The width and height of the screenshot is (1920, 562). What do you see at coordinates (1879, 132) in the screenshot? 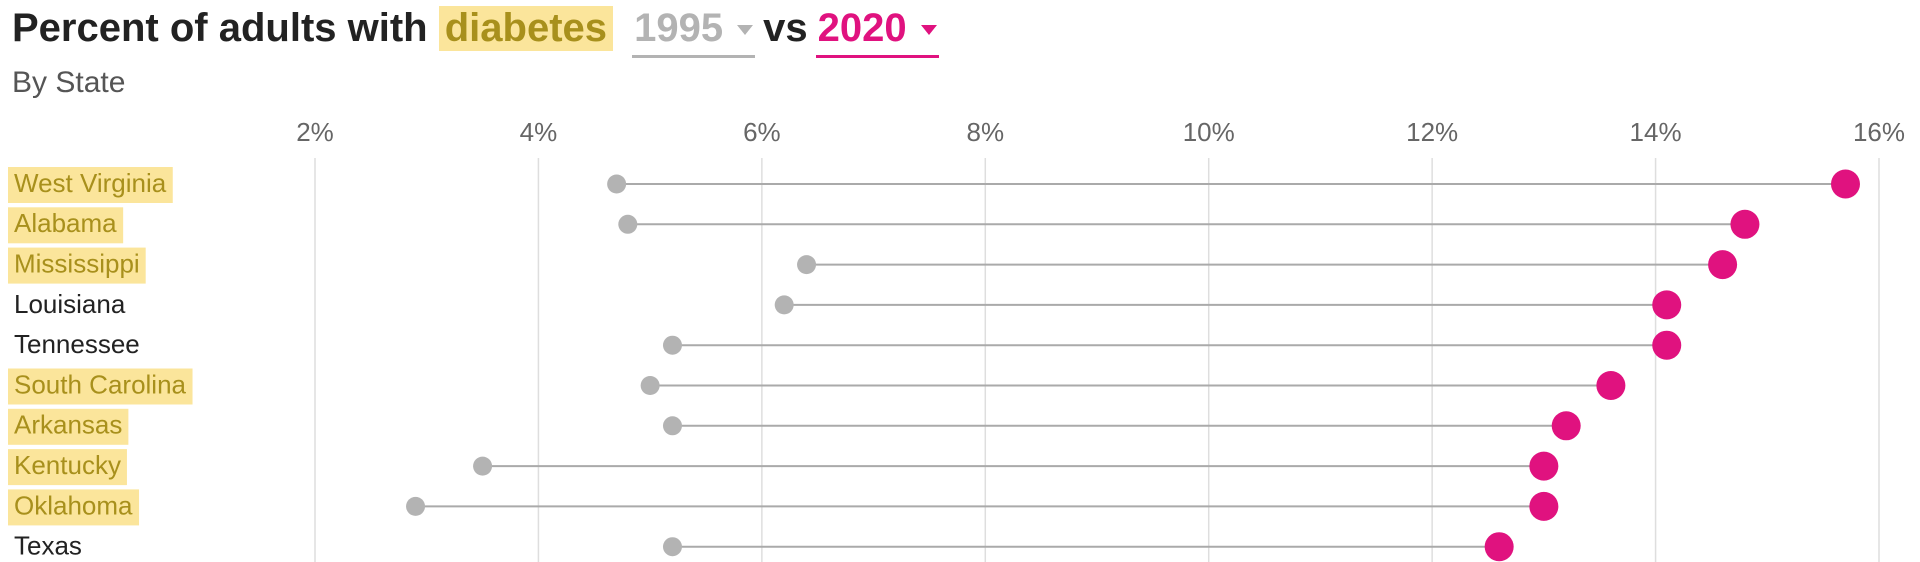
I see `x-tick-label: 16%` at bounding box center [1879, 132].